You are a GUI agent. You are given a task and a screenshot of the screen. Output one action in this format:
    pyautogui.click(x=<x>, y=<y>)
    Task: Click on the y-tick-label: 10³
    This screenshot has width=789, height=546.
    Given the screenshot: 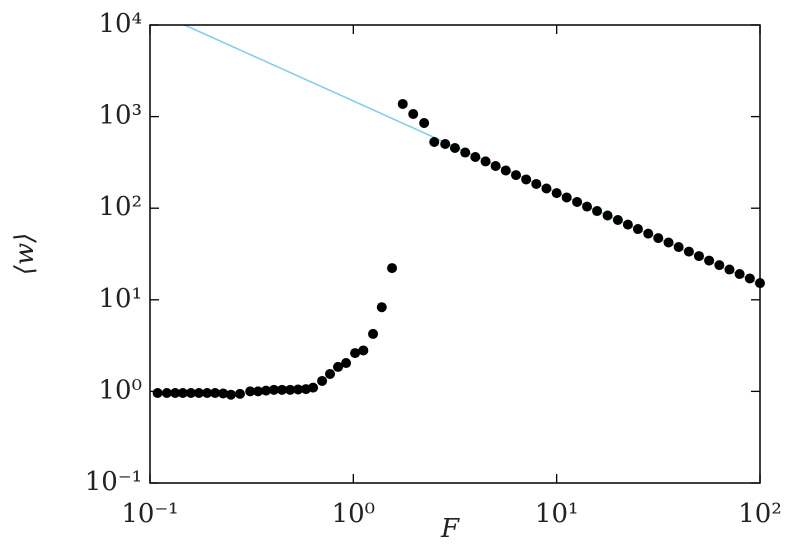 What is the action you would take?
    pyautogui.click(x=120, y=116)
    